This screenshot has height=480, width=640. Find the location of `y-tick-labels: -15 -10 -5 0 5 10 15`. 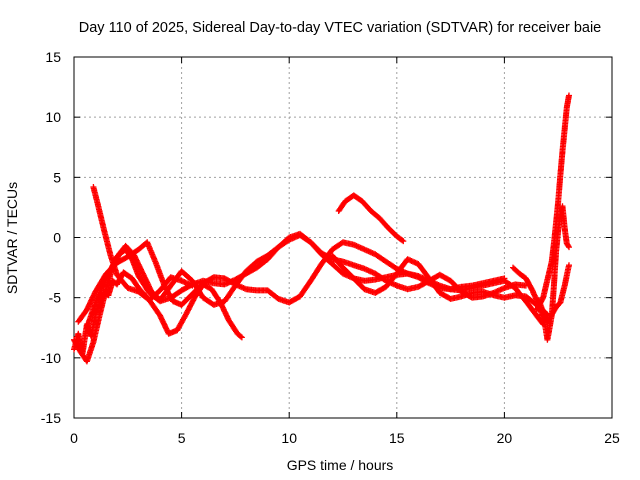

y-tick-labels: -15 -10 -5 0 5 10 15 is located at coordinates (51, 237).